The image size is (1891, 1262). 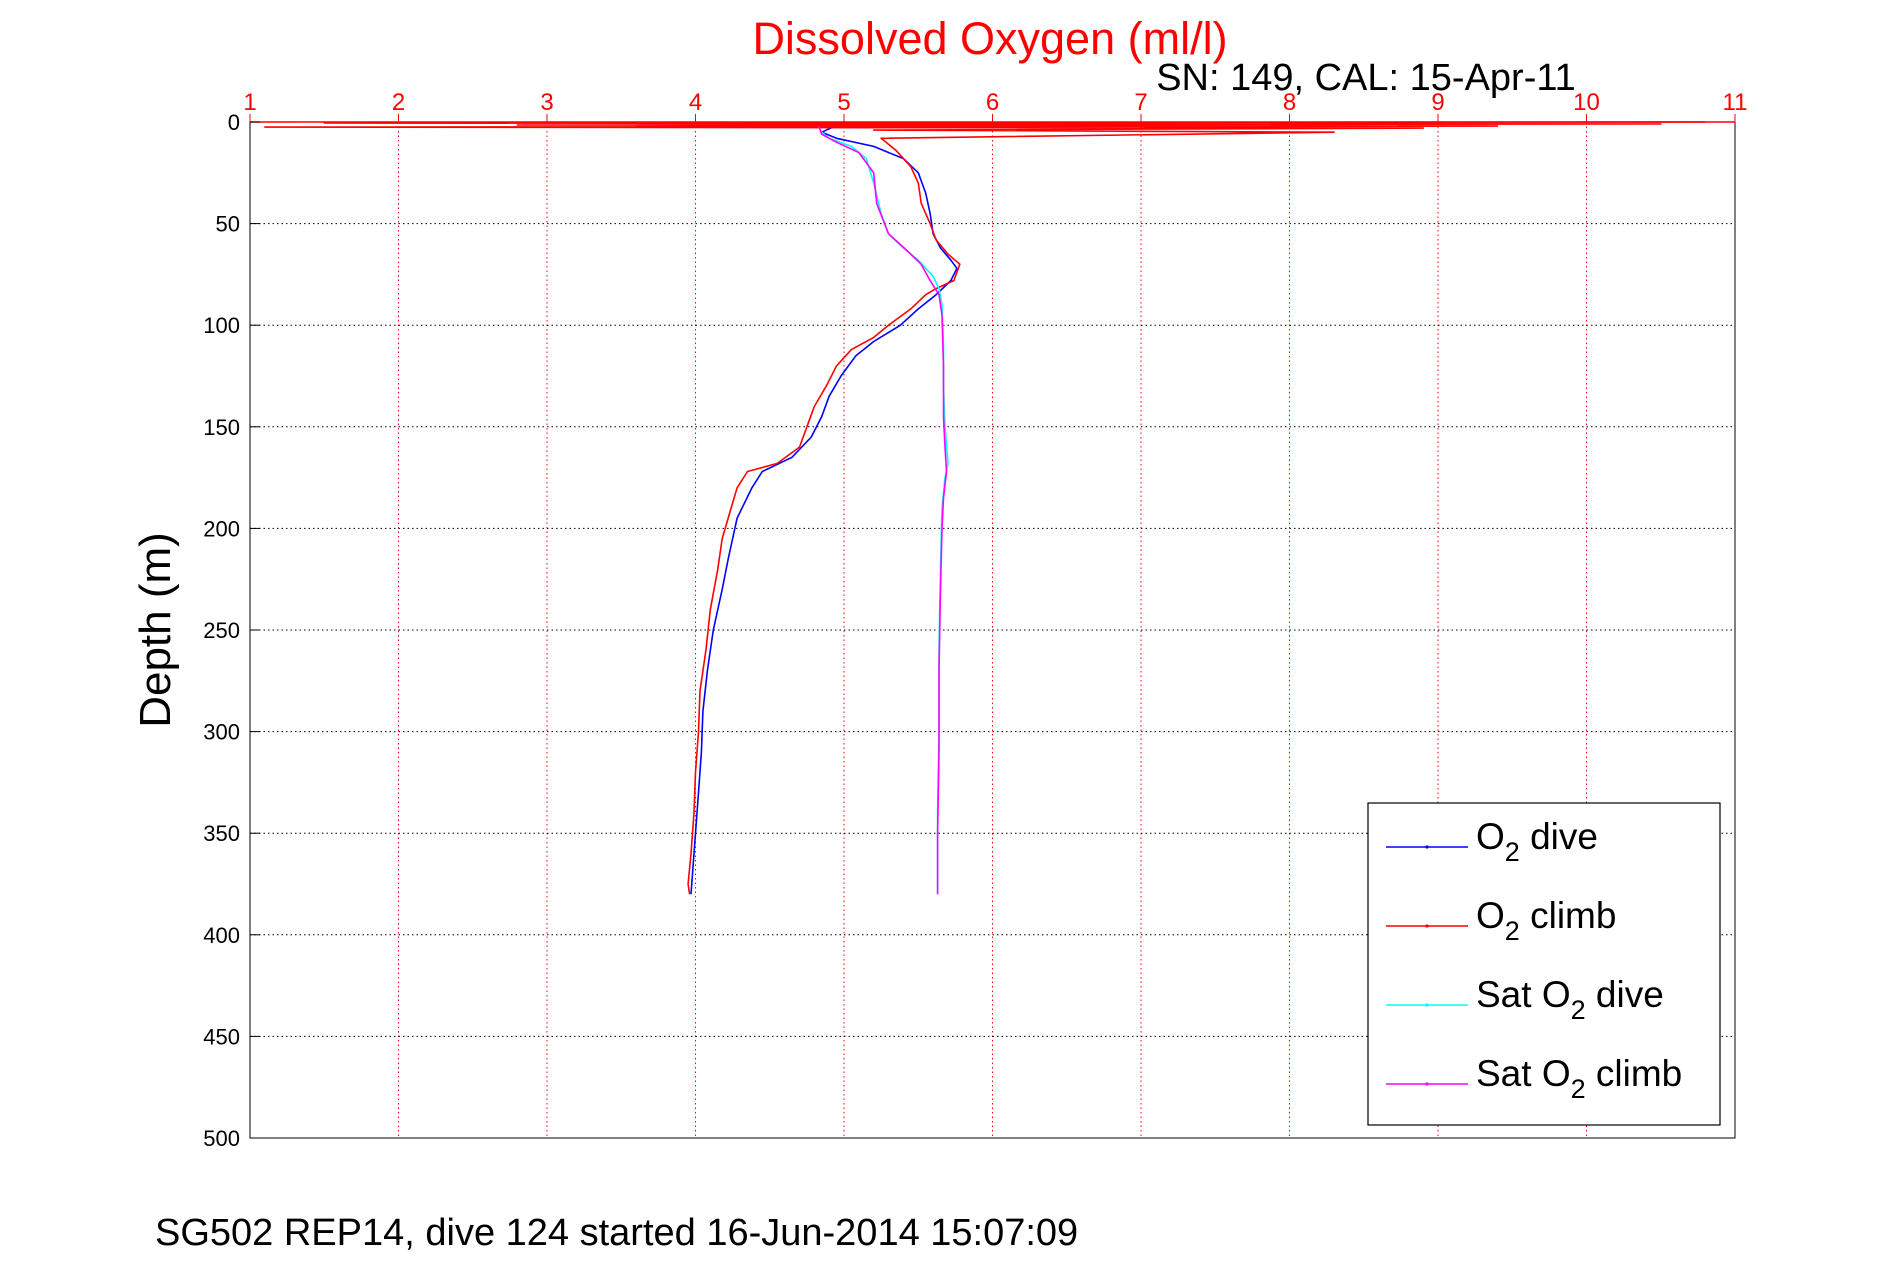 What do you see at coordinates (221, 1138) in the screenshot?
I see `y-tick-label: 500` at bounding box center [221, 1138].